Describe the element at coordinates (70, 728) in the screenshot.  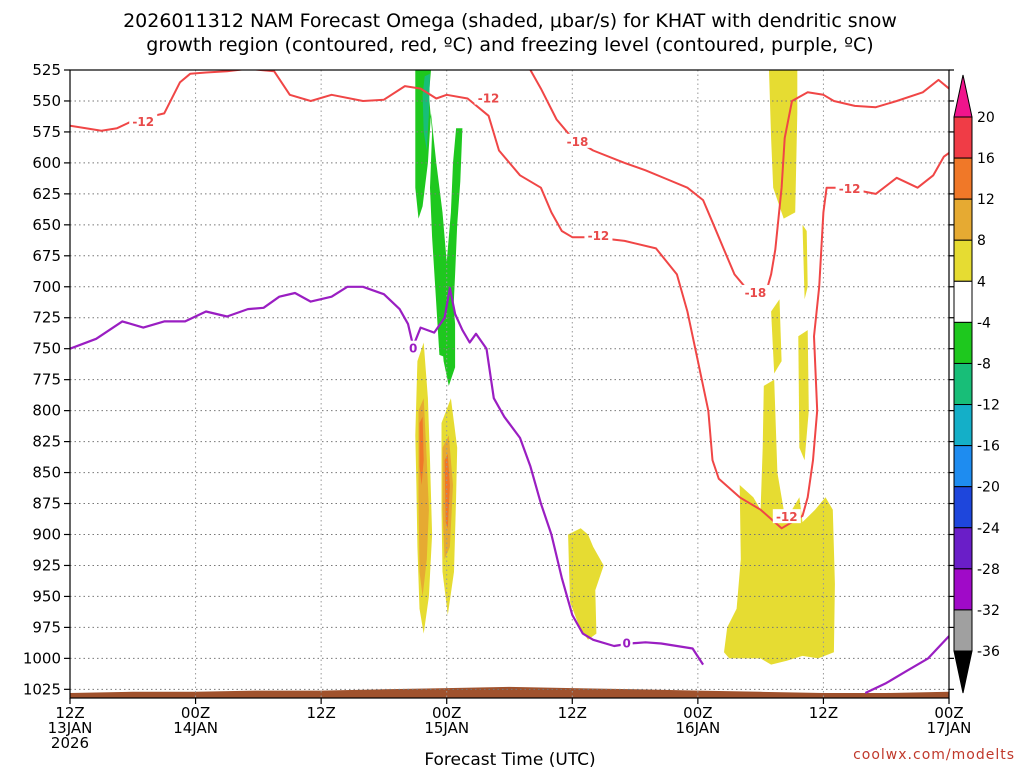
I see `x-tick-label-0-1: 13JAN` at that location.